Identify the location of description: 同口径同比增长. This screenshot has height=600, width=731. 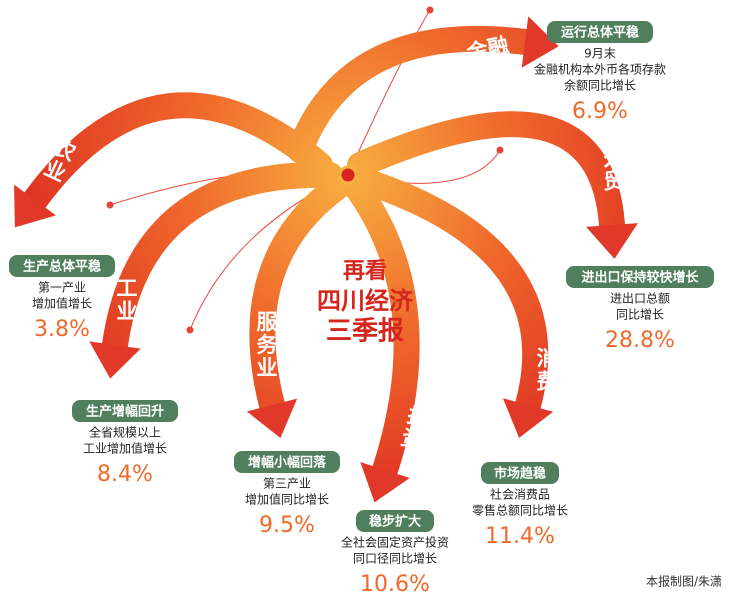
(395, 559).